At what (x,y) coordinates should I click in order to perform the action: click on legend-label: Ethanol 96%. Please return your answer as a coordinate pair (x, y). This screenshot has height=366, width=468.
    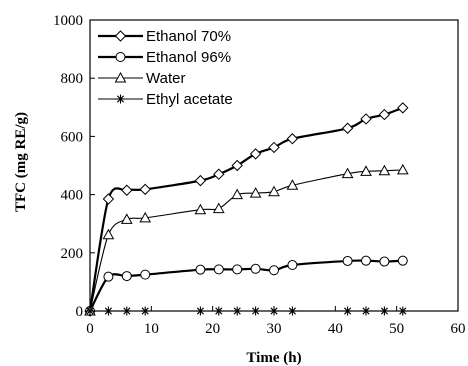
    Looking at the image, I should click on (188, 57).